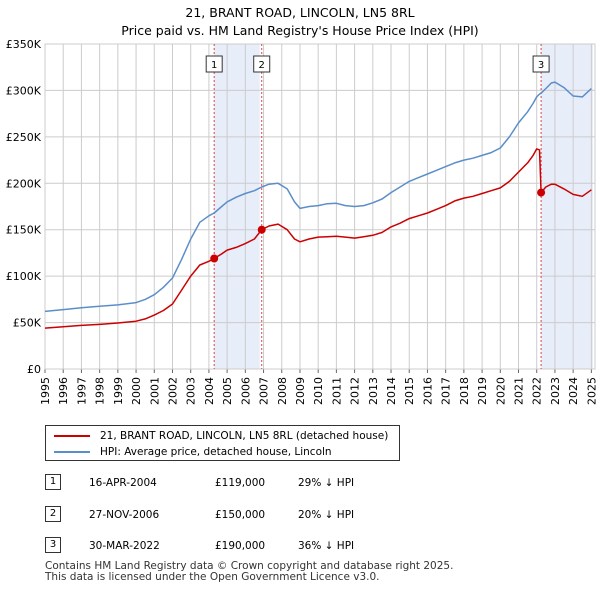 Image resolution: width=600 pixels, height=590 pixels. Describe the element at coordinates (34, 369) in the screenshot. I see `y-tick-label: £0` at that location.